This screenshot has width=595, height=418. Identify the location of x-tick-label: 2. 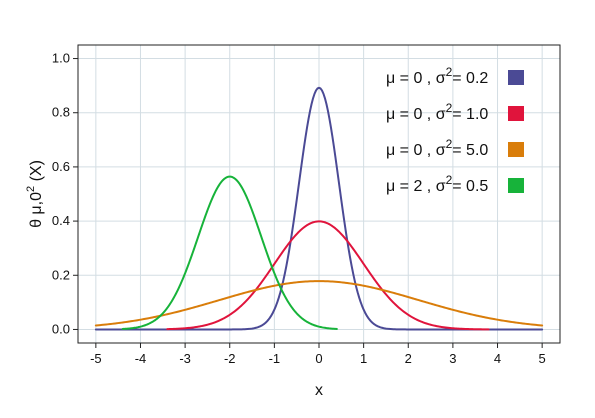
(408, 358).